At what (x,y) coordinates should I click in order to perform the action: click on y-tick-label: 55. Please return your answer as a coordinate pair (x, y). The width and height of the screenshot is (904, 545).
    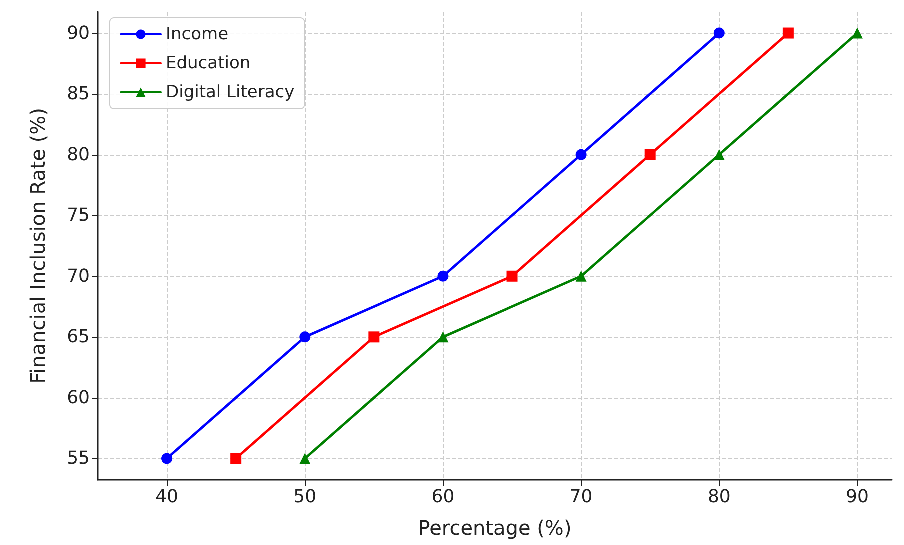
    Looking at the image, I should click on (78, 459).